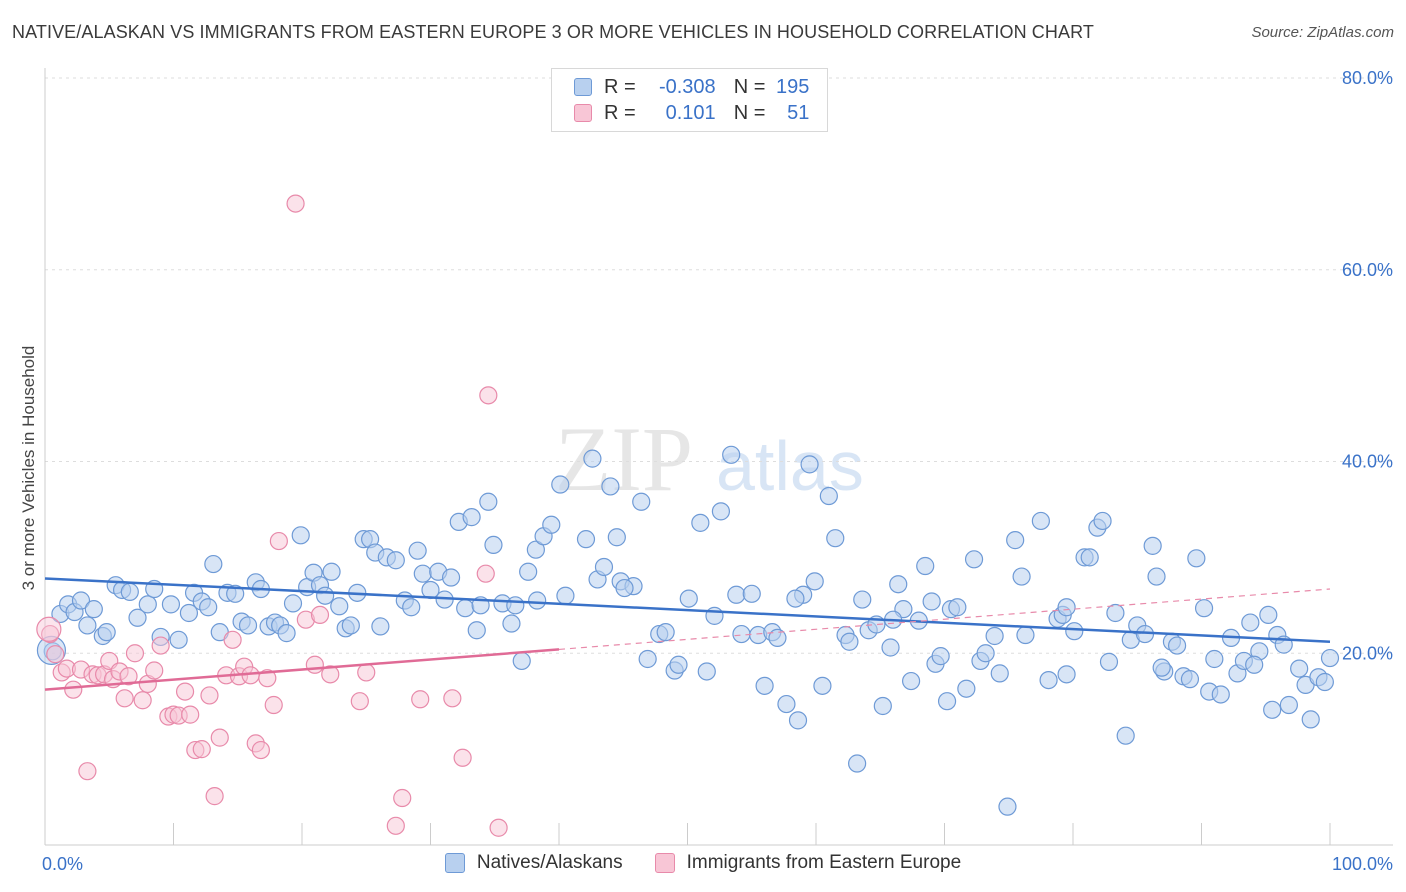 The image size is (1406, 892). I want to click on legend-r-value: -0.308, so click(687, 86).